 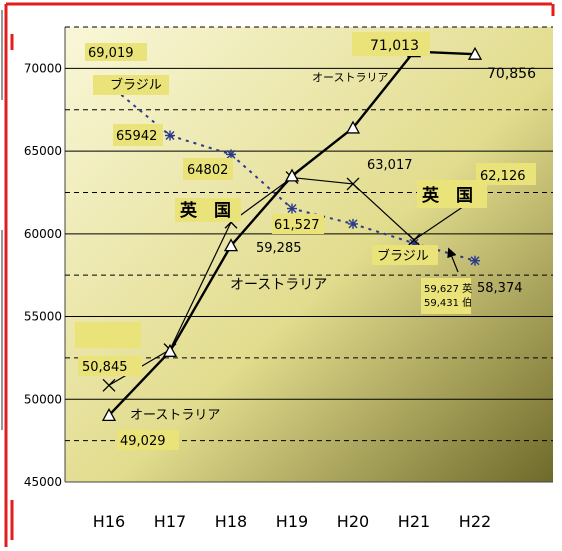 What do you see at coordinates (414, 521) in the screenshot?
I see `x-tick-label: H21` at bounding box center [414, 521].